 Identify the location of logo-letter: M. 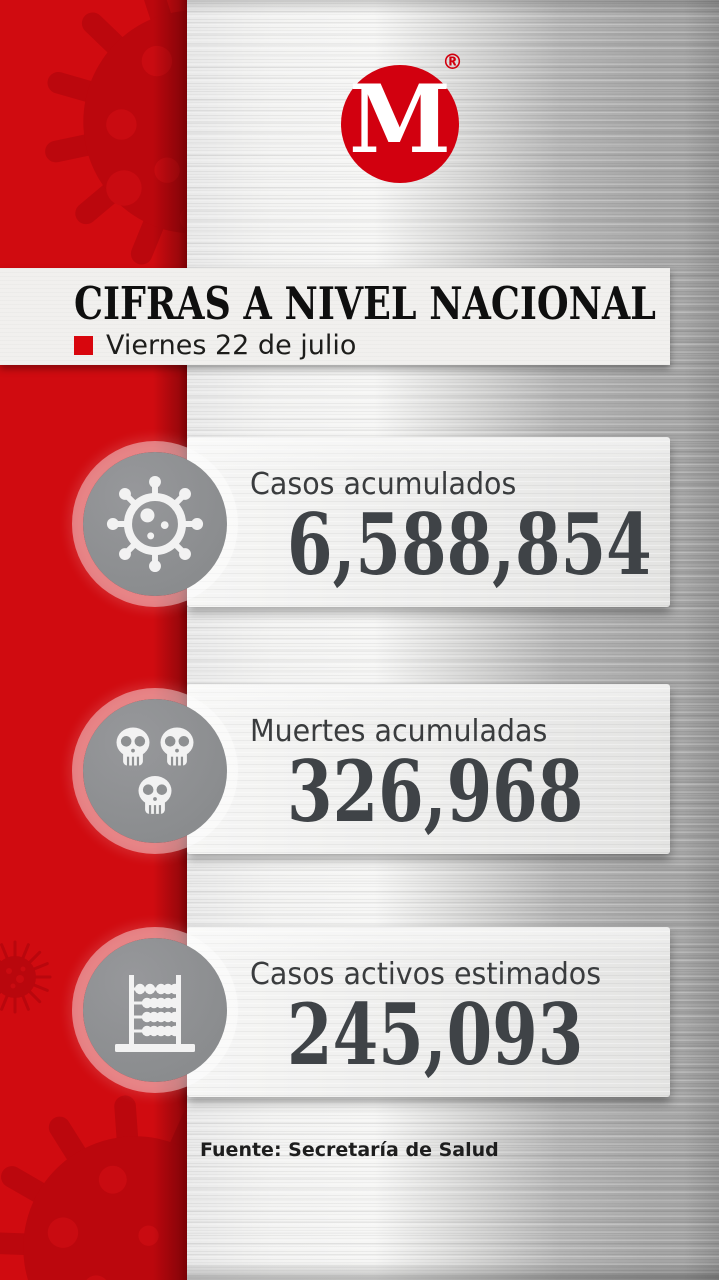
(400, 120).